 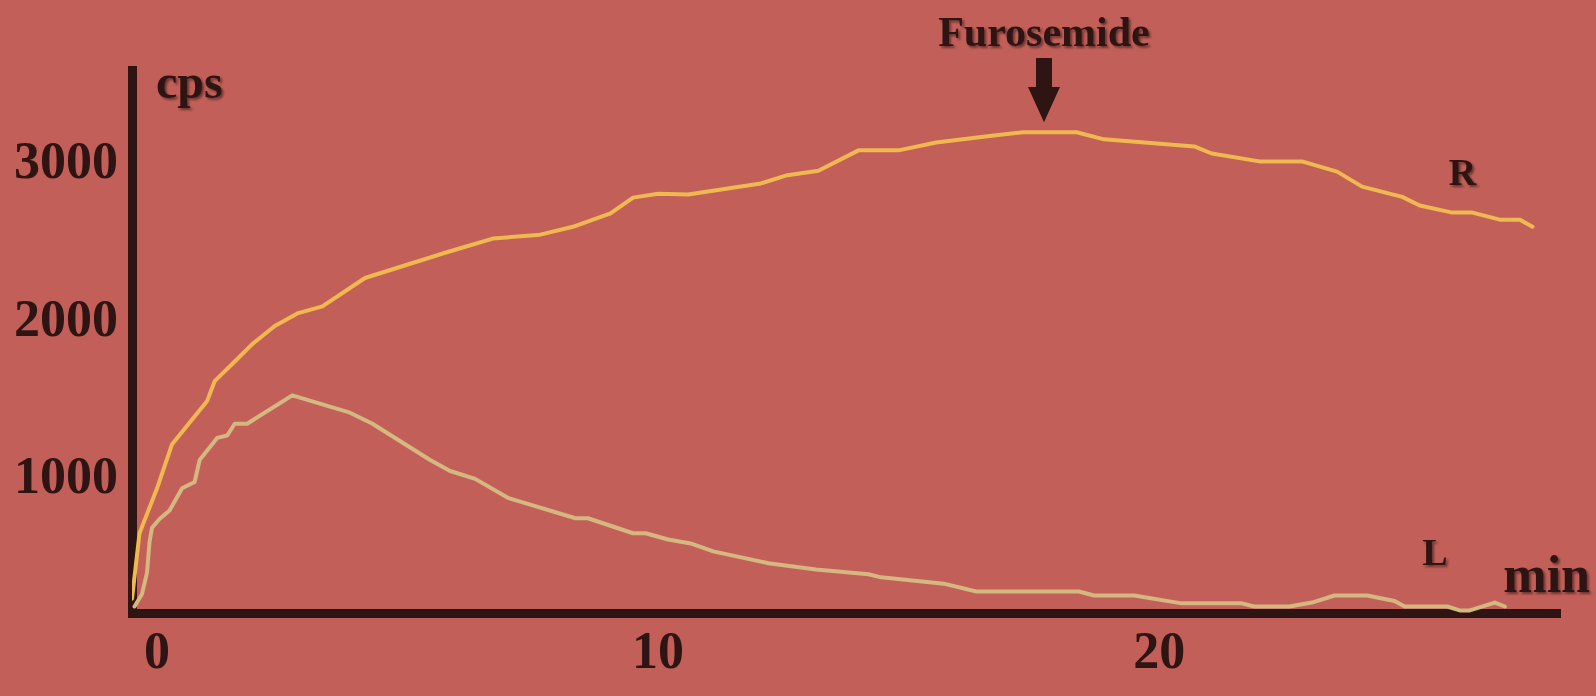 I want to click on series-label: R, so click(x=1462, y=171).